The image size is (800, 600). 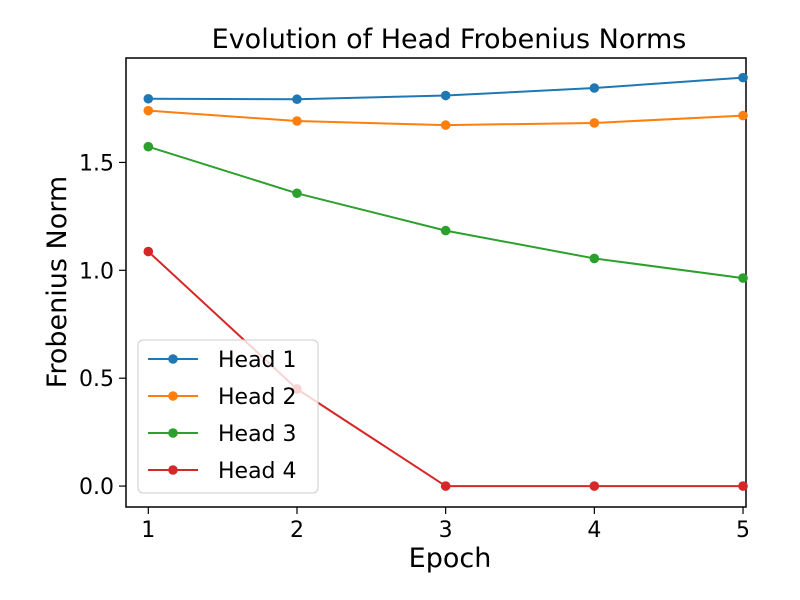 What do you see at coordinates (594, 530) in the screenshot?
I see `x-tick-label: 4` at bounding box center [594, 530].